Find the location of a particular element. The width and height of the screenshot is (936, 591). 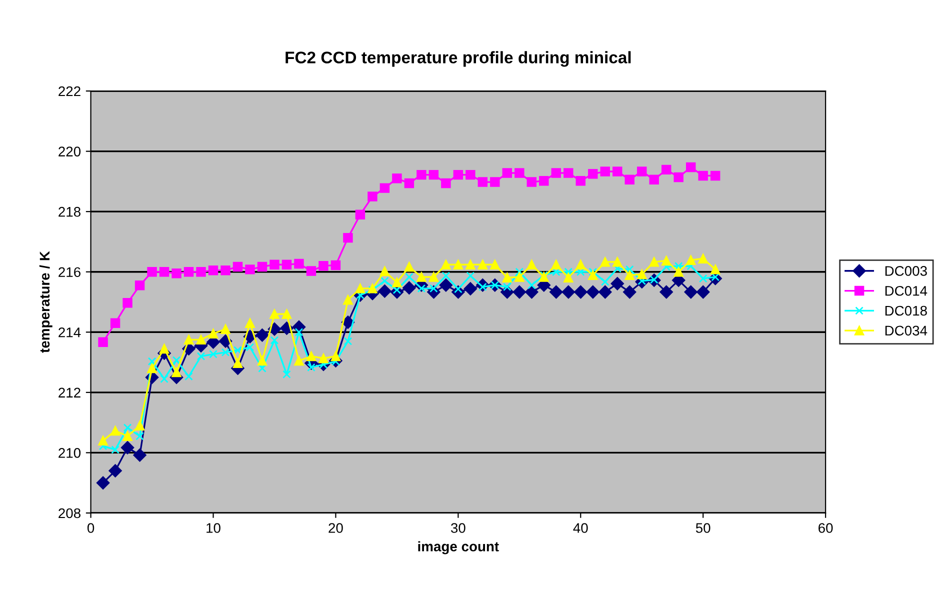

legend-label: DC034 is located at coordinates (906, 331).